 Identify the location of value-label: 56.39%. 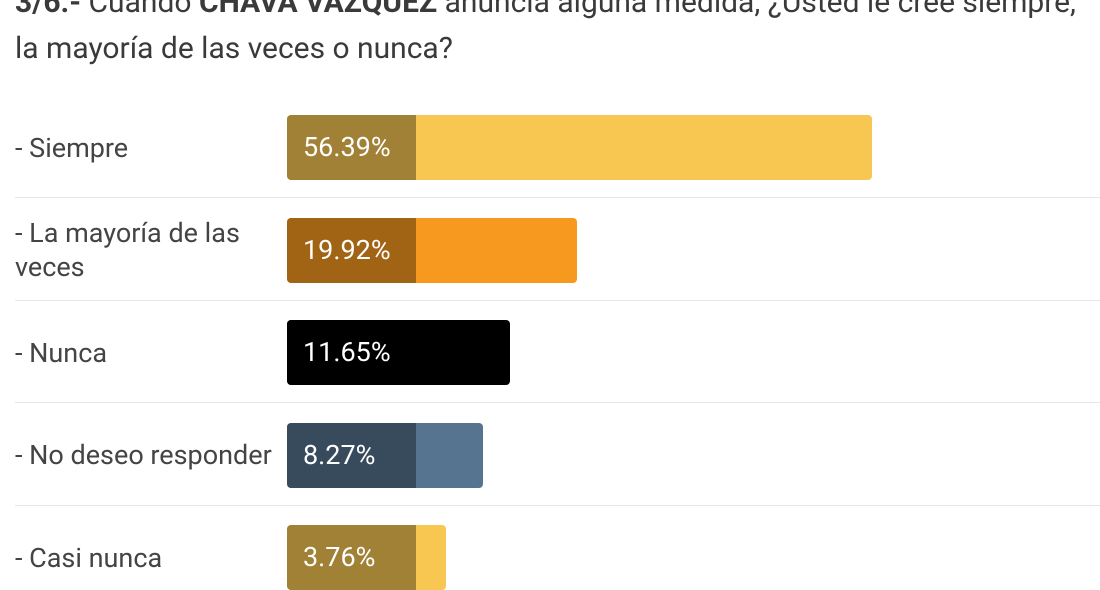
(351, 147).